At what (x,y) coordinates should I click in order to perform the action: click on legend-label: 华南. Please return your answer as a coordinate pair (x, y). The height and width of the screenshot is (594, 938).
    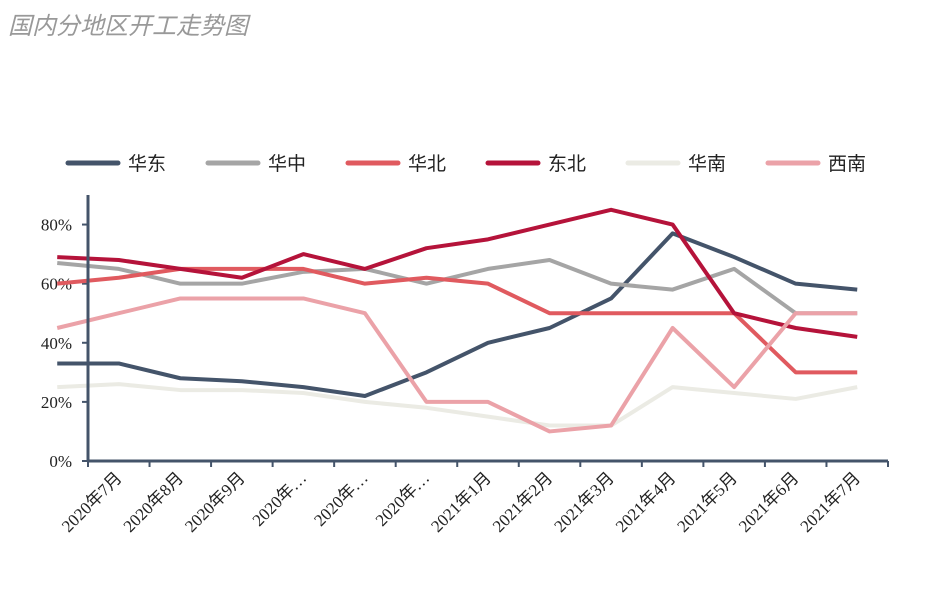
    Looking at the image, I should click on (707, 164).